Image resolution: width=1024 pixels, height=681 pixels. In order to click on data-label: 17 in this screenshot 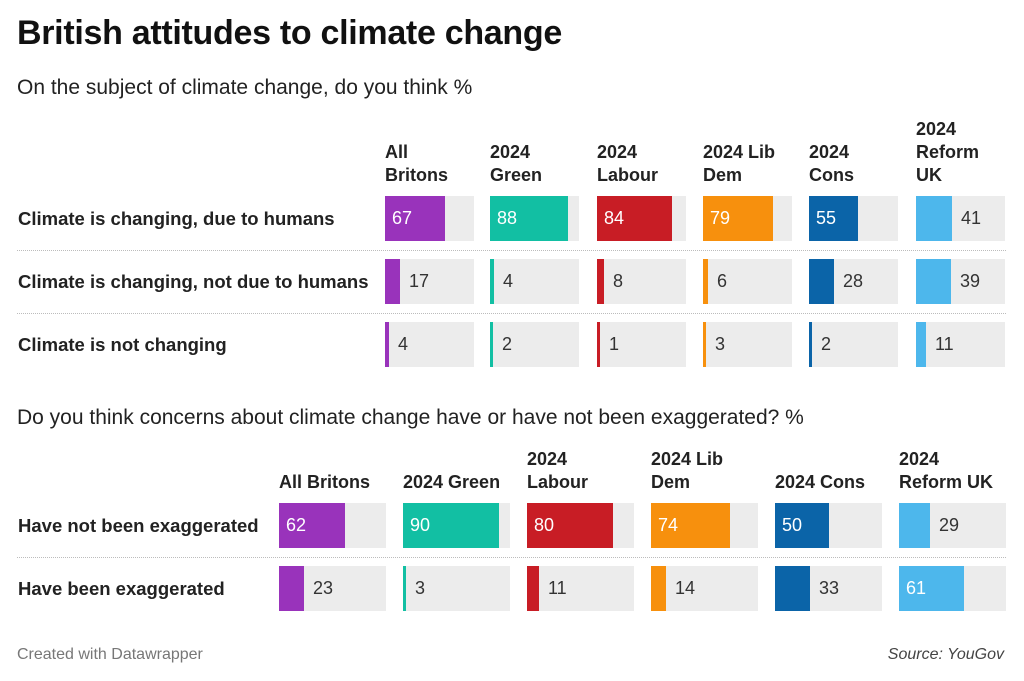, I will do `click(419, 281)`.